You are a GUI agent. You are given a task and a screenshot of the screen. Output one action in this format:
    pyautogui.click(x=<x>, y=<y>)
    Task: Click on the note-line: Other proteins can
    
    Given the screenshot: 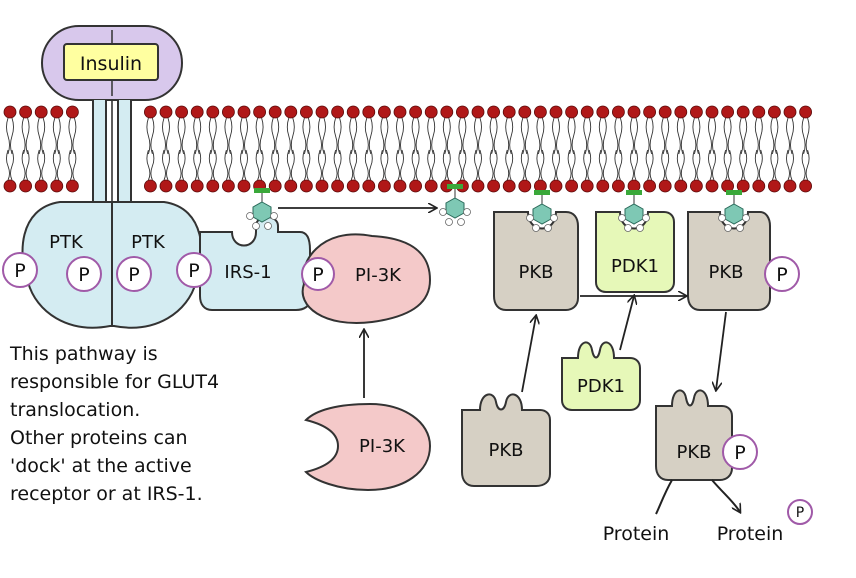 What is the action you would take?
    pyautogui.click(x=99, y=438)
    